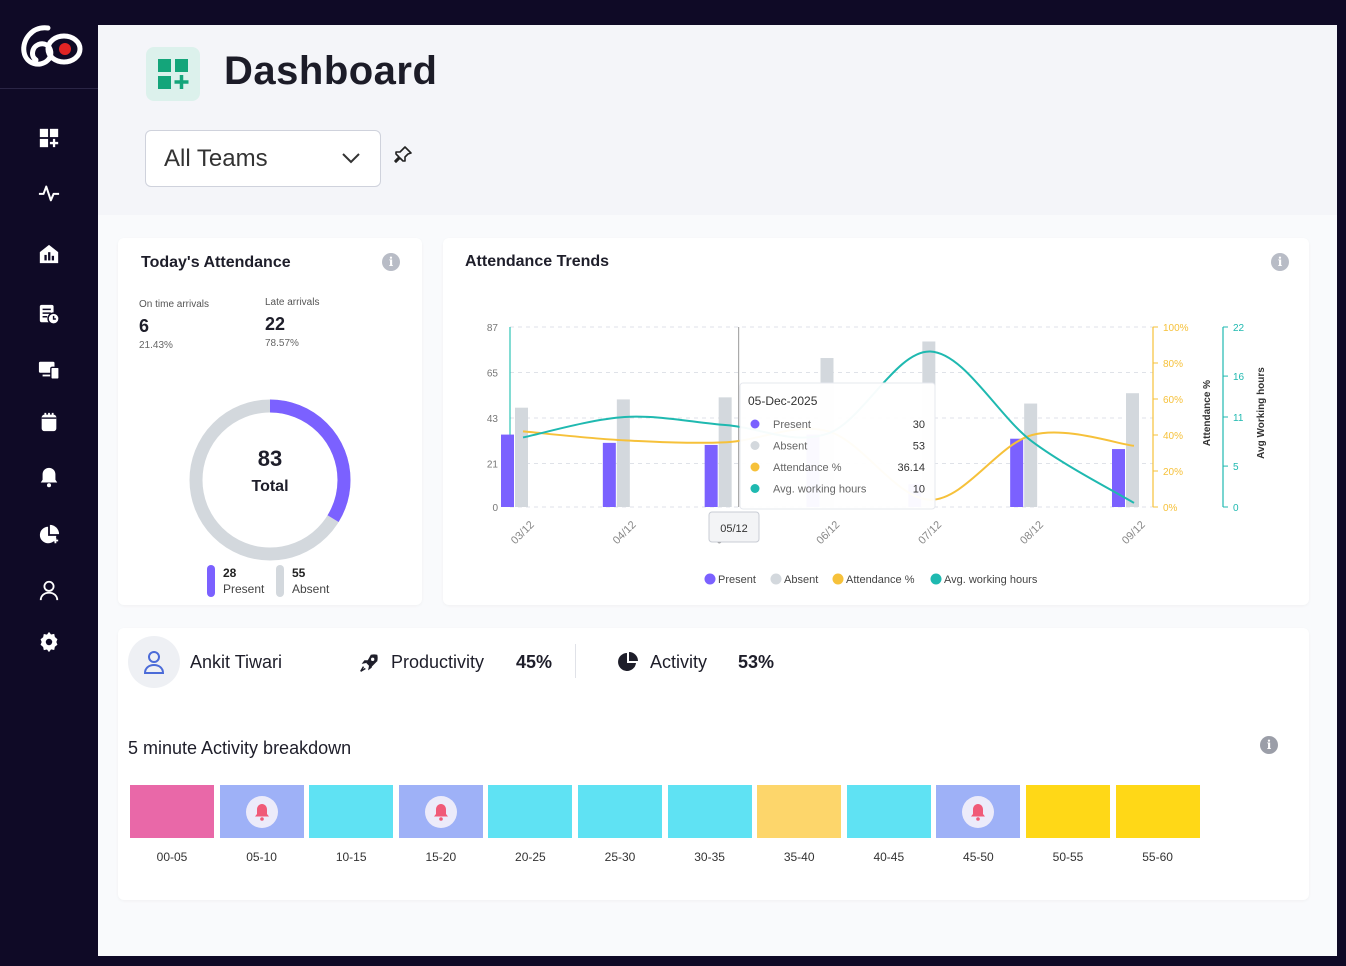 The height and width of the screenshot is (966, 1346). Describe the element at coordinates (837, 446) in the screenshot. I see `tooltip-box` at that location.